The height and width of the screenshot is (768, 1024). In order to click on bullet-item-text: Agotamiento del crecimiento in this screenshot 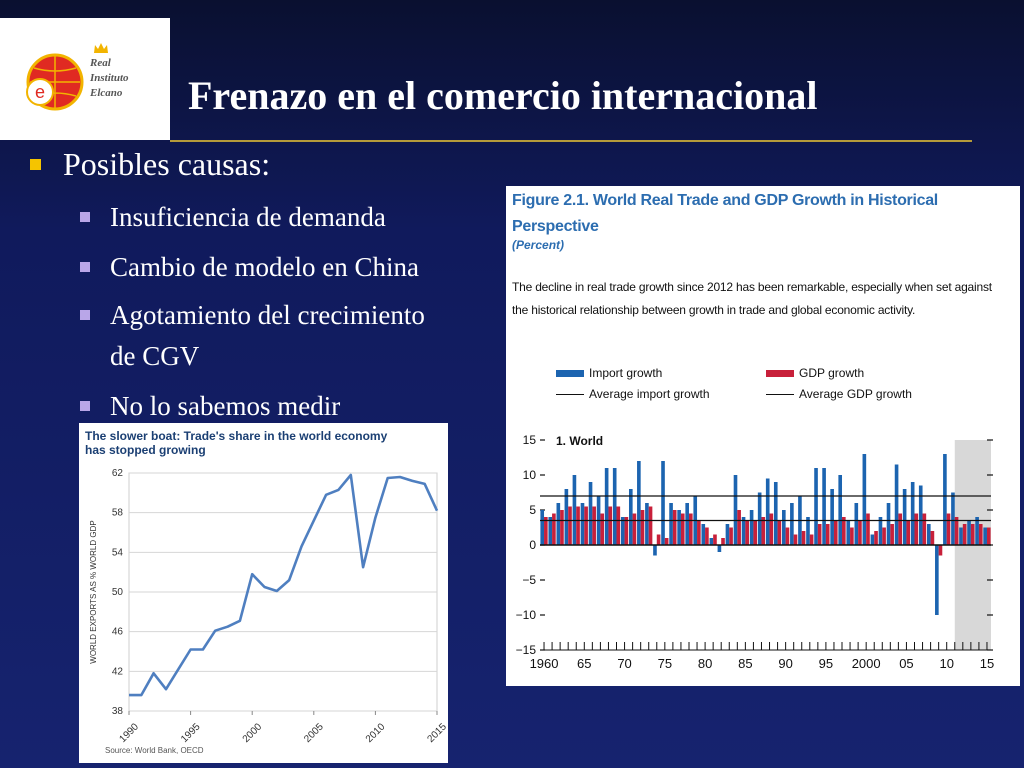, I will do `click(267, 315)`.